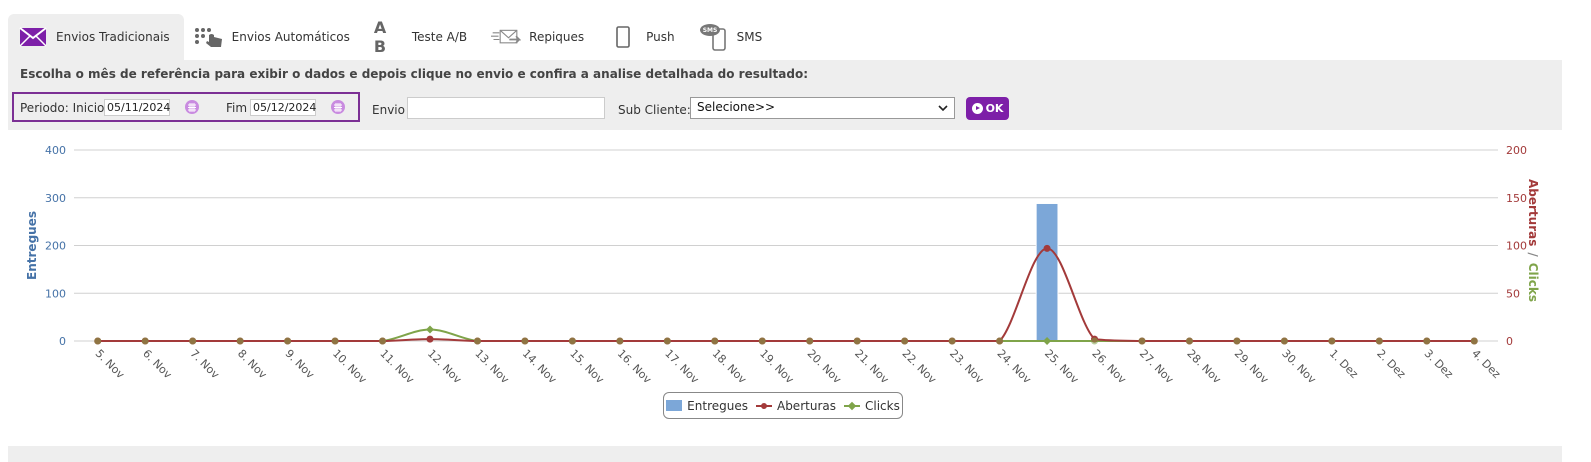  I want to click on x-tick-label: 22. Nov, so click(920, 367).